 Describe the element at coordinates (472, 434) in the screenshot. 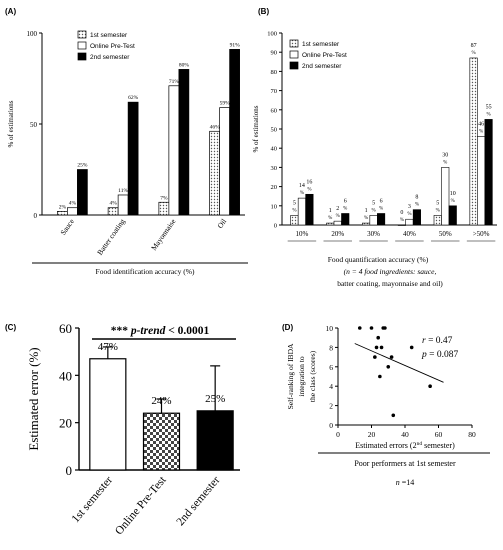

I see `panel-d-x-tick-label: 80` at that location.